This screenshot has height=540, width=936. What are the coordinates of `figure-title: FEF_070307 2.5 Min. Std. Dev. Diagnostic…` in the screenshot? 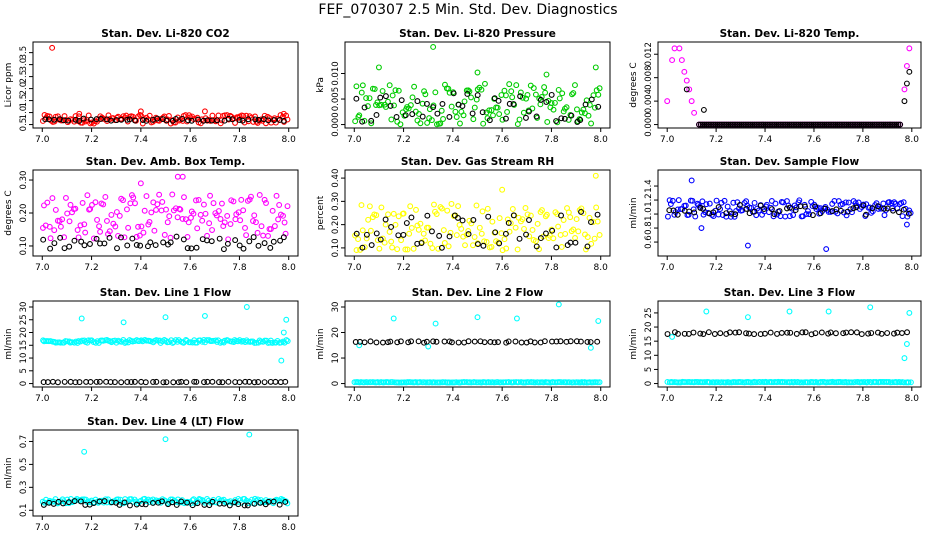 It's located at (468, 10).